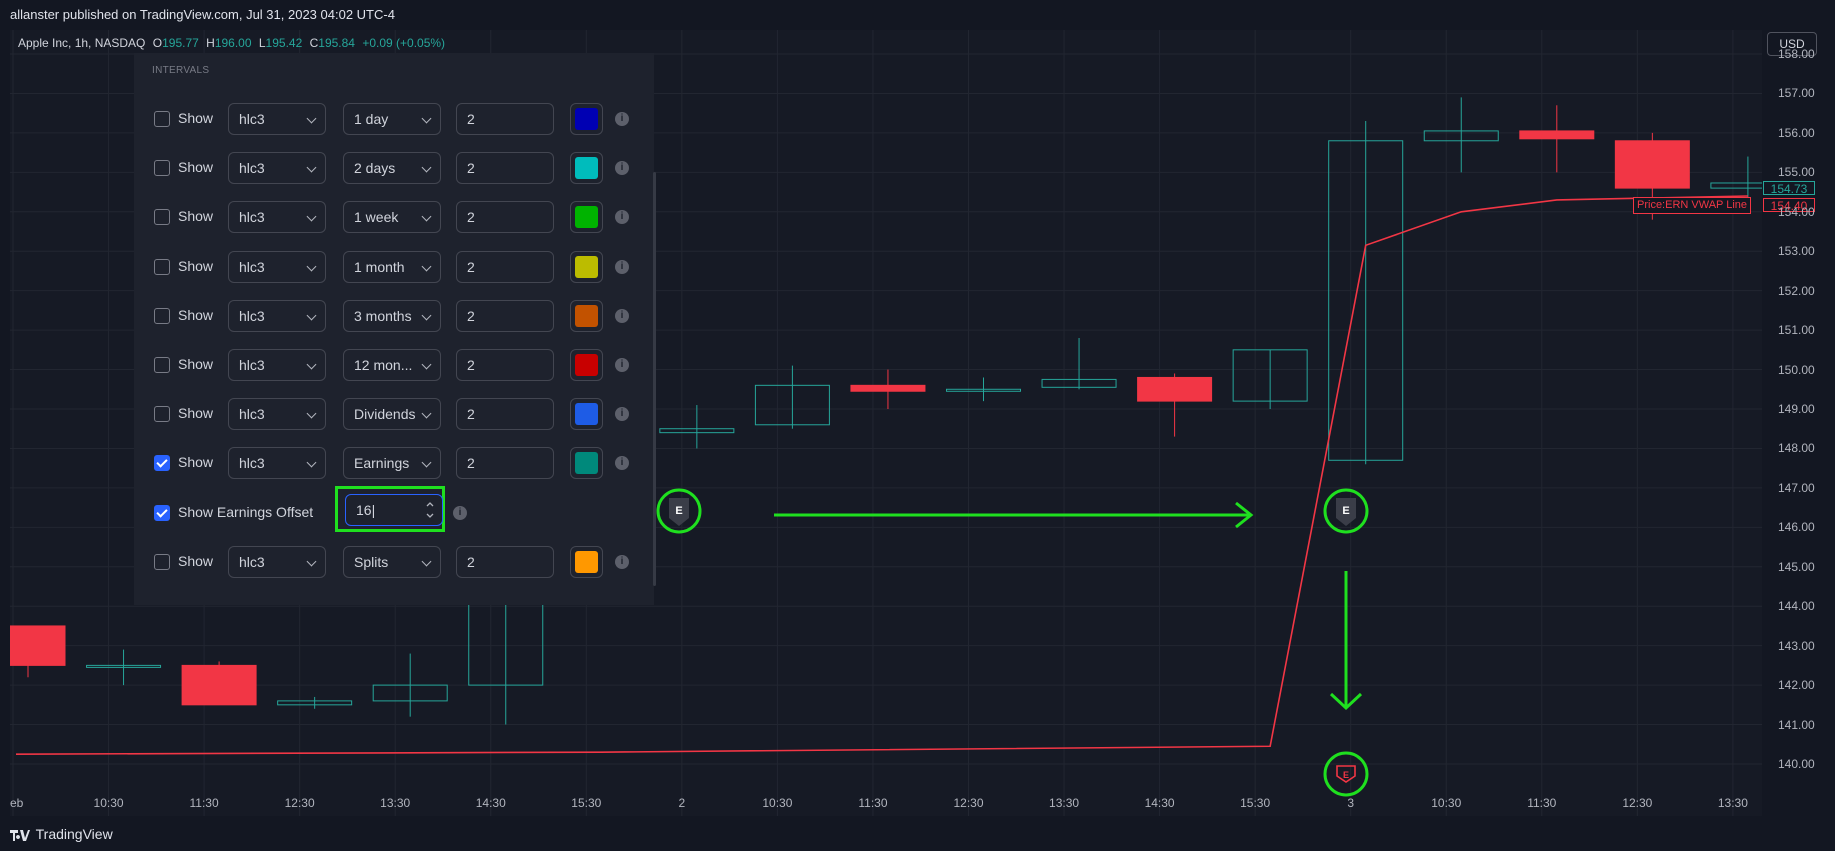  Describe the element at coordinates (395, 803) in the screenshot. I see `x-tick-label: 13:30` at that location.